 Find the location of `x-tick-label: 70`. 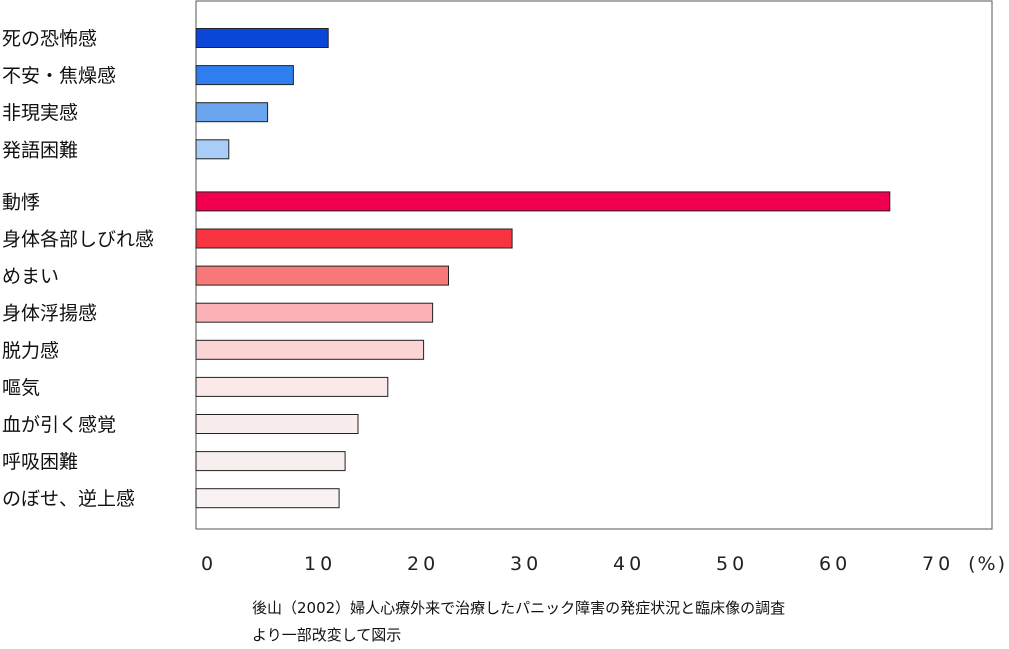

x-tick-label: 70 is located at coordinates (938, 564).